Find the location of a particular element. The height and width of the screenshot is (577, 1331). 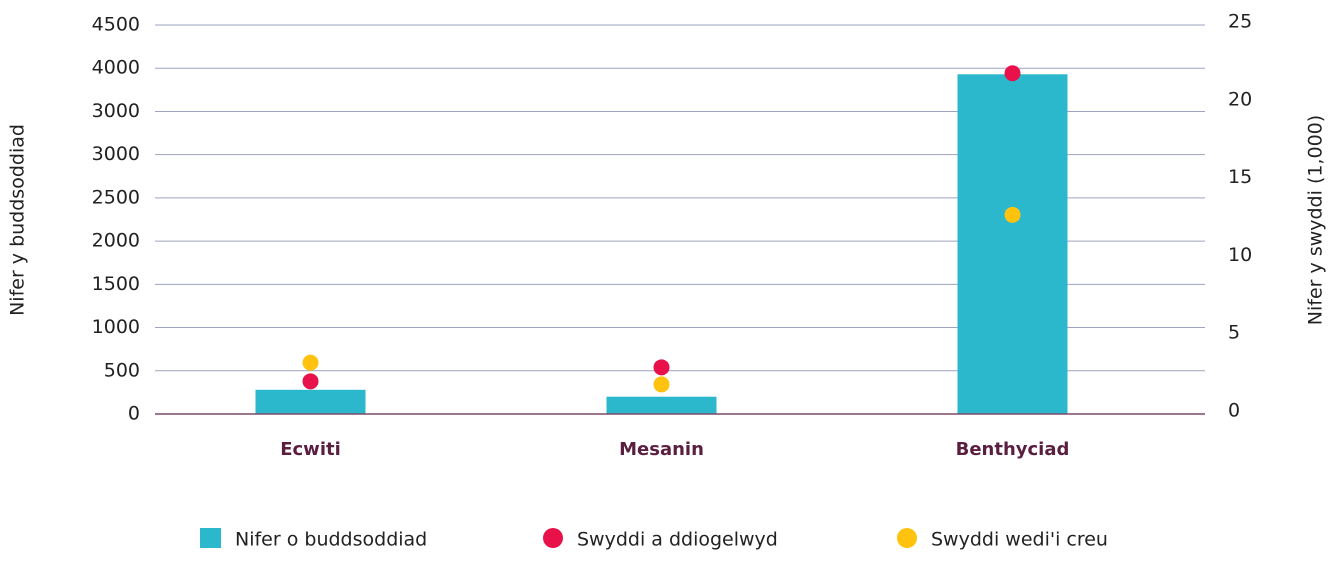

y2-tick-label: 15 is located at coordinates (1240, 177).